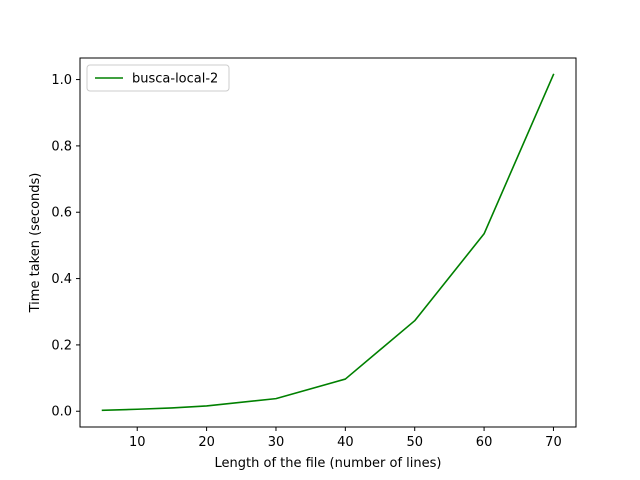 The height and width of the screenshot is (480, 640). What do you see at coordinates (61, 146) in the screenshot?
I see `y-tick-label: 0.8` at bounding box center [61, 146].